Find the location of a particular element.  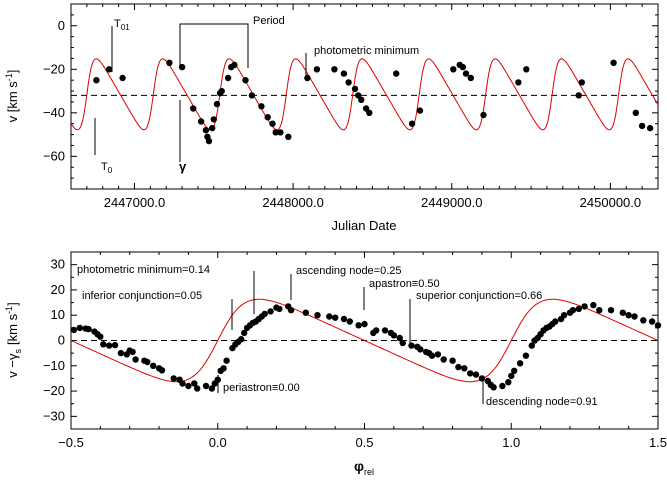

panel2-y-tick-label: −30 is located at coordinates (54, 415).